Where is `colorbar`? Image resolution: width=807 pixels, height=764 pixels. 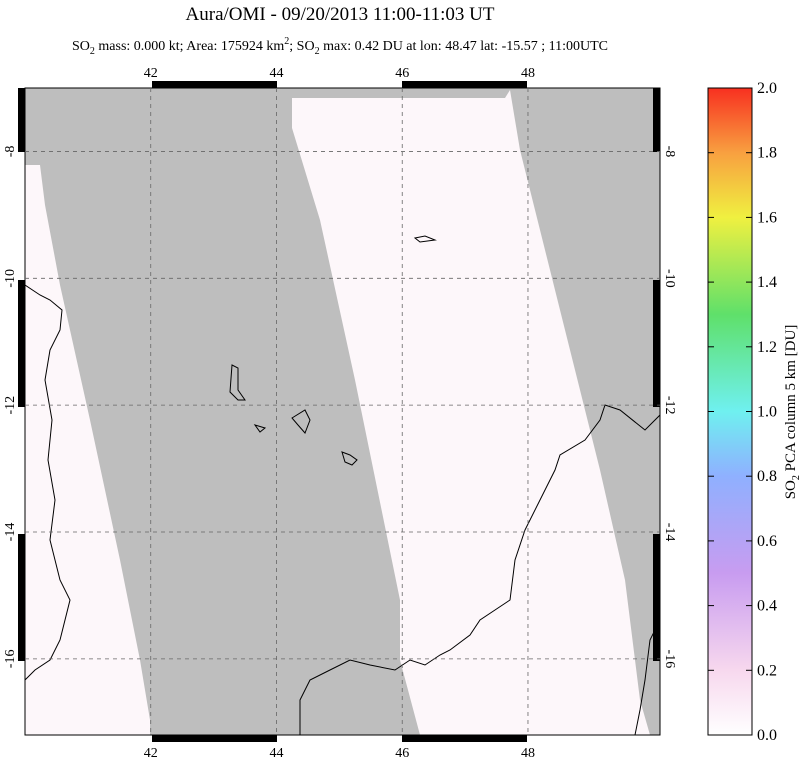 colorbar is located at coordinates (730, 411).